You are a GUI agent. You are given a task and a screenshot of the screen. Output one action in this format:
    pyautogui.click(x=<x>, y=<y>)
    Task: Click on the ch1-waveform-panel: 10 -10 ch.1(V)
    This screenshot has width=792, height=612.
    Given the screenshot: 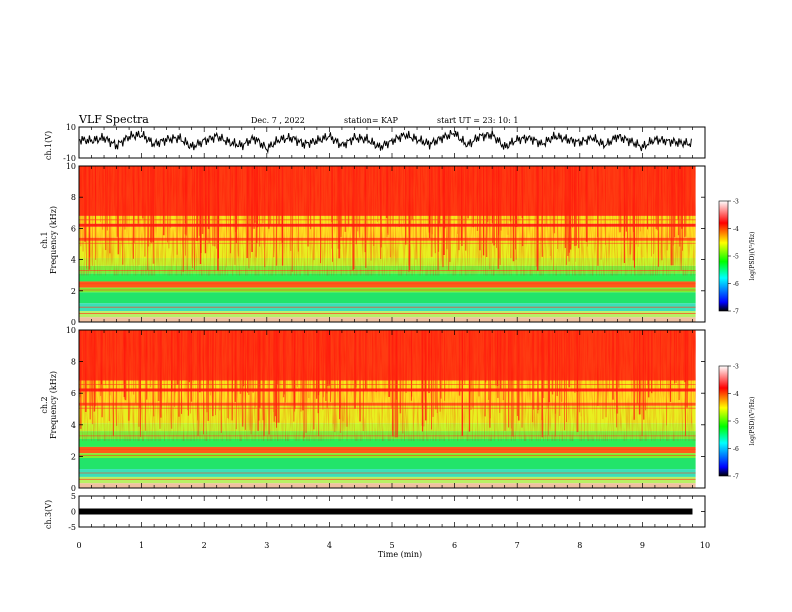 What is the action you would take?
    pyautogui.click(x=375, y=143)
    